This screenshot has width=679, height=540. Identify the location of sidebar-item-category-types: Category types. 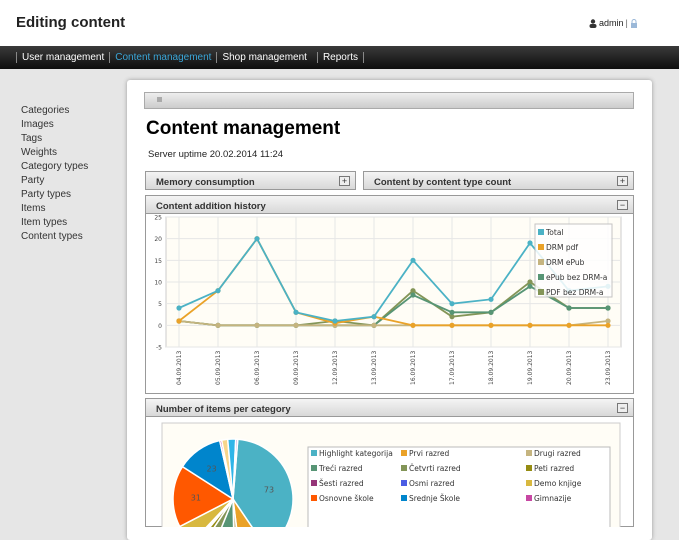
(55, 166).